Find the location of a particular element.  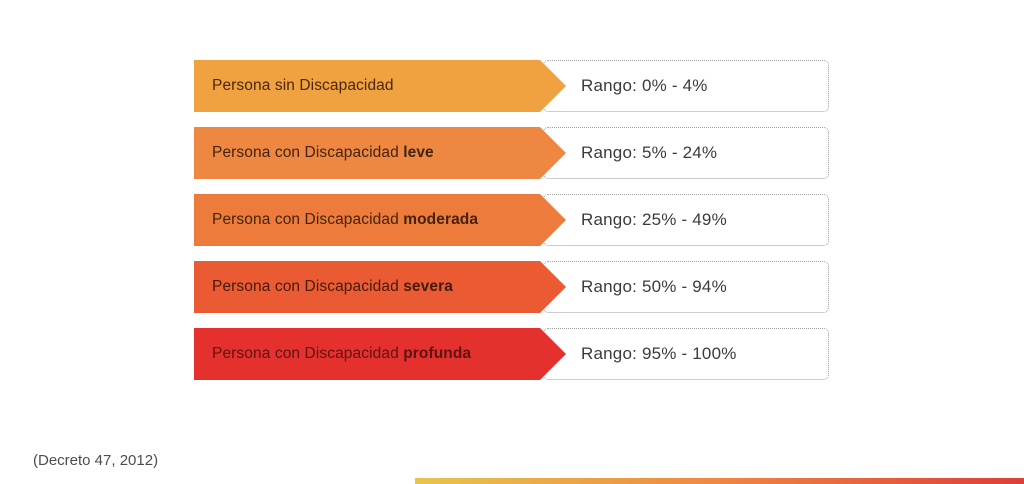

range-label: Rango: 50% - 94% is located at coordinates (654, 286).